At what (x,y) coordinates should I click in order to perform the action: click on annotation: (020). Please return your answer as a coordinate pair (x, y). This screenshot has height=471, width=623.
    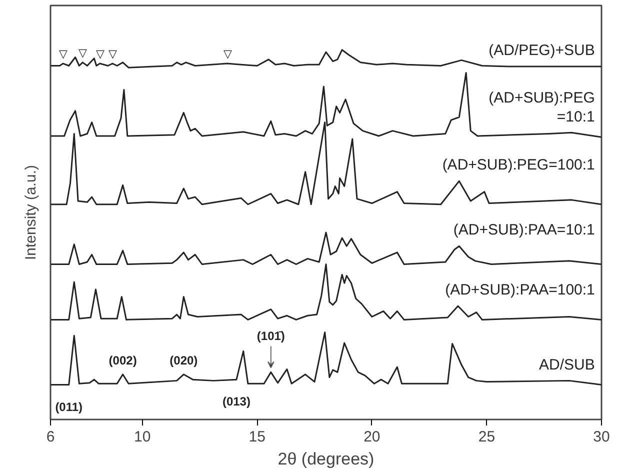
    Looking at the image, I should click on (184, 360).